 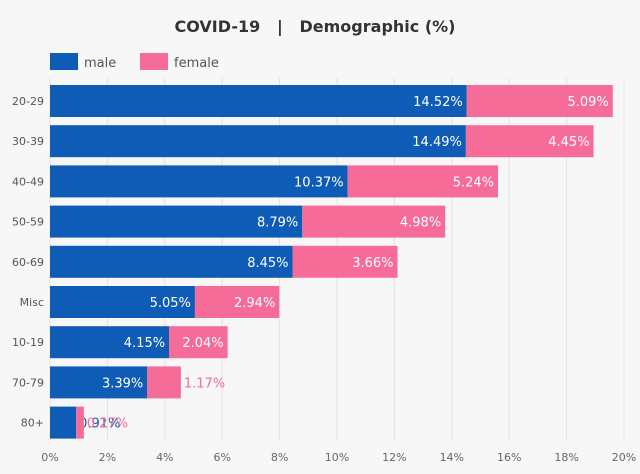 What do you see at coordinates (568, 142) in the screenshot?
I see `data-label-female: 4.45%` at bounding box center [568, 142].